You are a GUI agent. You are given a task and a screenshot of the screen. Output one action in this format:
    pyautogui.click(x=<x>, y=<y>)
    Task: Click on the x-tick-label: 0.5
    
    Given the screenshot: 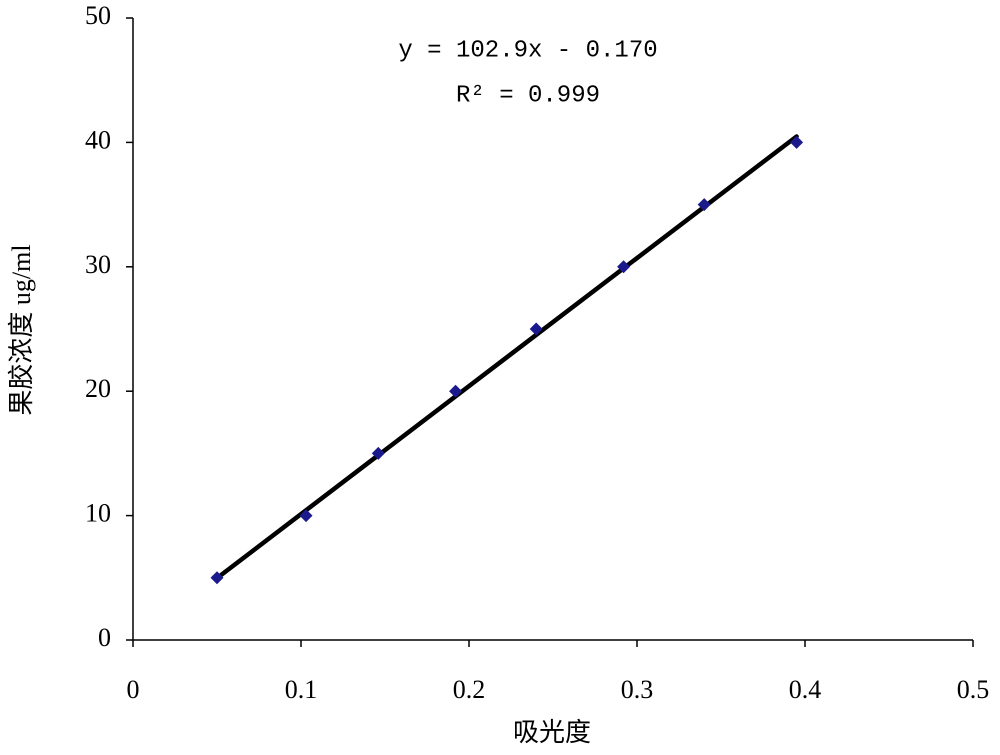 What is the action you would take?
    pyautogui.click(x=973, y=689)
    